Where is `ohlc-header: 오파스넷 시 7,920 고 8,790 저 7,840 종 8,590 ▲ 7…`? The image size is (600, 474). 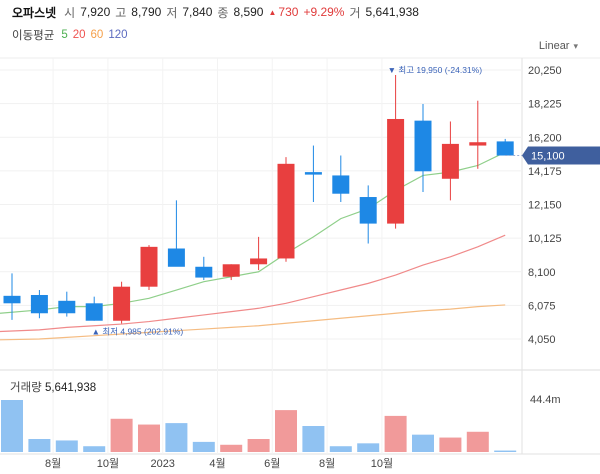 ohlc-header: 오파스넷 시 7,920 고 8,790 저 7,840 종 8,590 ▲ 7… is located at coordinates (215, 12).